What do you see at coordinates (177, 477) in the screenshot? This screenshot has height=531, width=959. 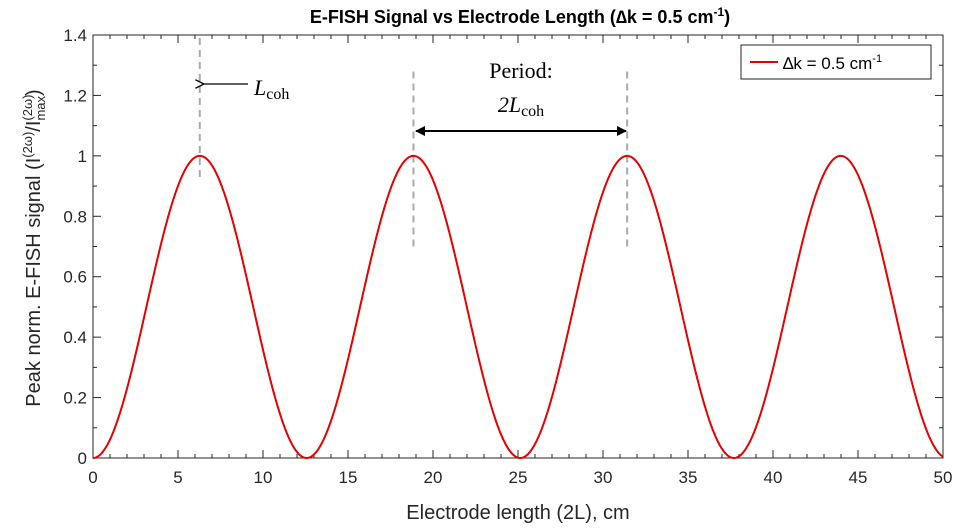 I see `x-tick-label: 5` at bounding box center [177, 477].